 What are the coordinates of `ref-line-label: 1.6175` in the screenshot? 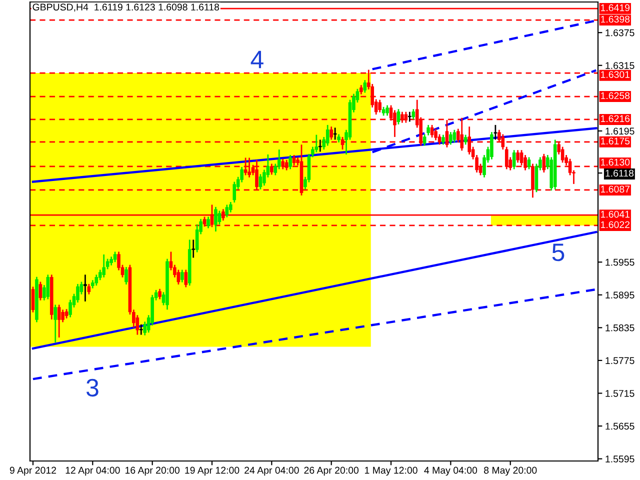 It's located at (615, 141).